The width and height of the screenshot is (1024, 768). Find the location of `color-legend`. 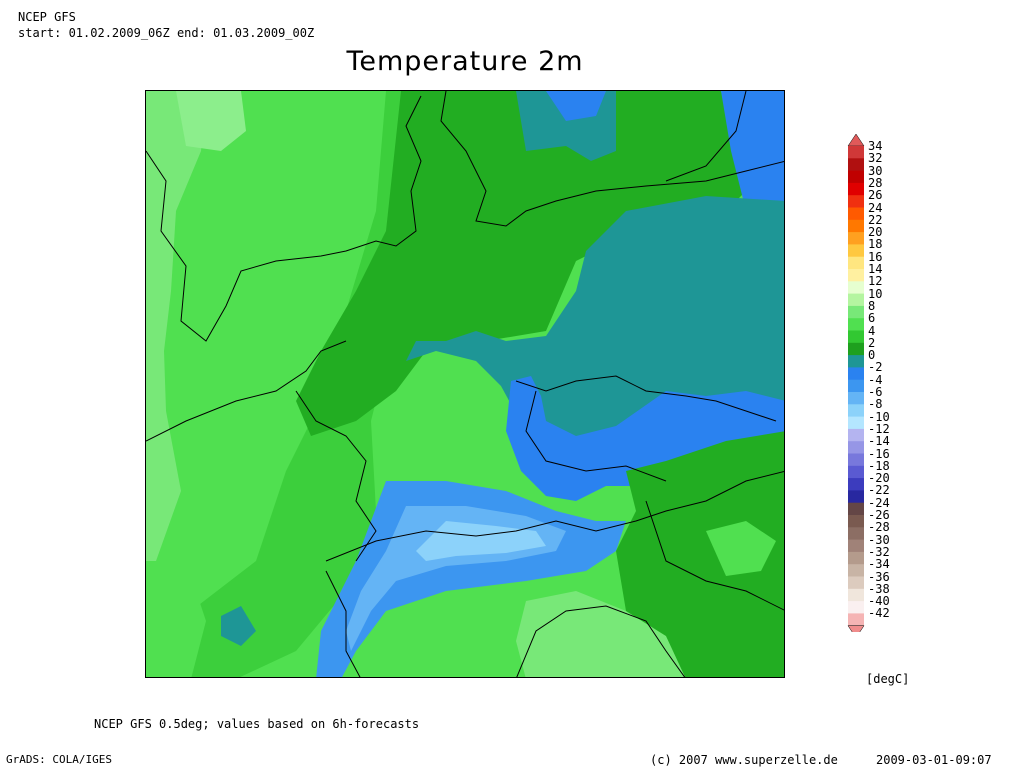

color-legend is located at coordinates (886, 385).